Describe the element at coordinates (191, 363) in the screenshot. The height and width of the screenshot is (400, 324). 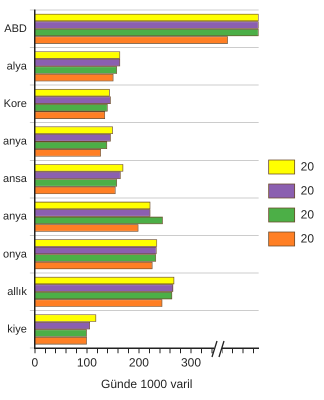
I see `x-tick-label: 300` at that location.